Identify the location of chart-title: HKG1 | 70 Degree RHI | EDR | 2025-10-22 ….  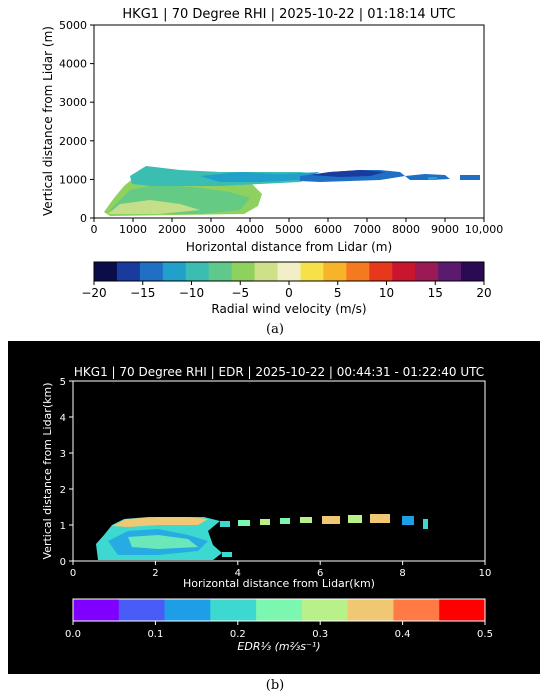
(279, 372).